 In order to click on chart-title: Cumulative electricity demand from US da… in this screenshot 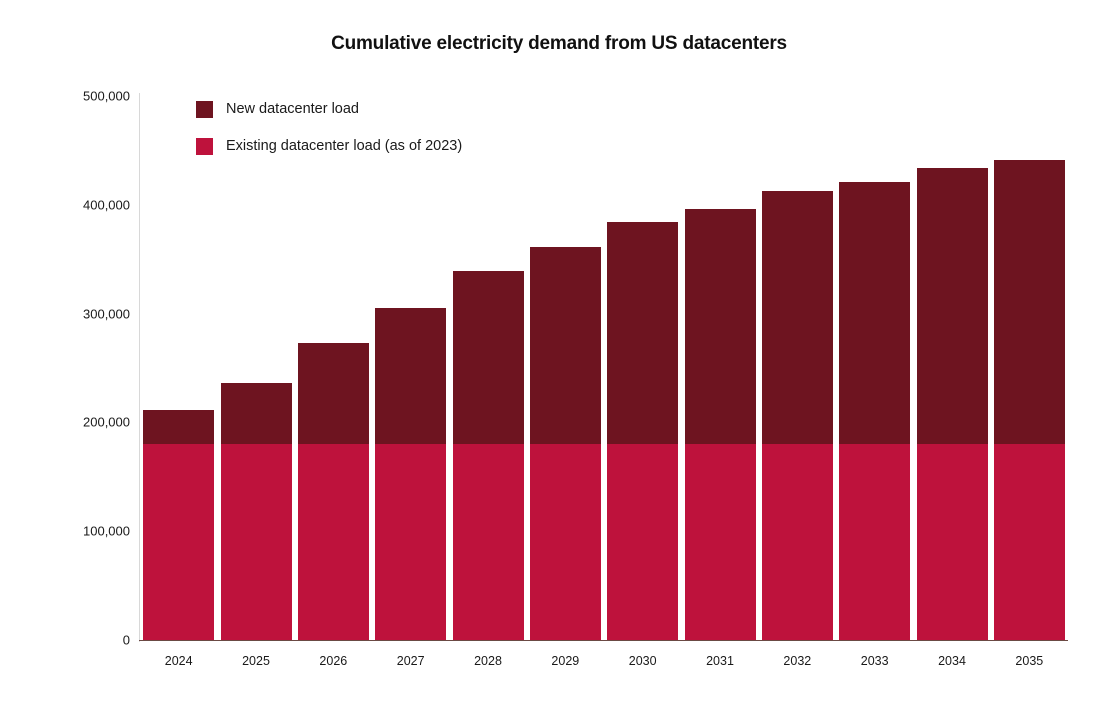, I will do `click(559, 43)`.